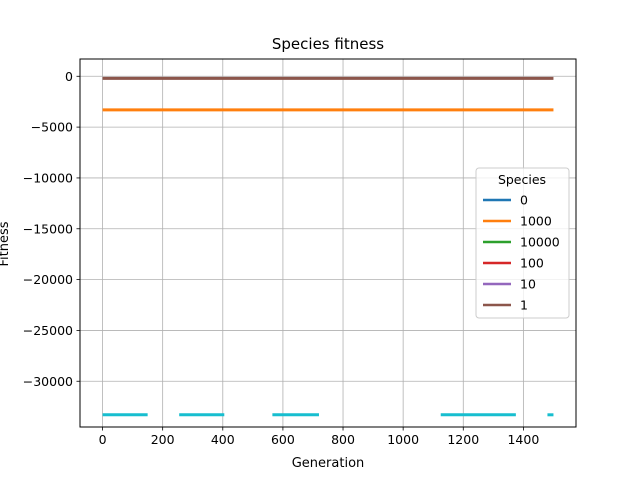 The width and height of the screenshot is (640, 480). I want to click on legend-label-10: 10, so click(528, 284).